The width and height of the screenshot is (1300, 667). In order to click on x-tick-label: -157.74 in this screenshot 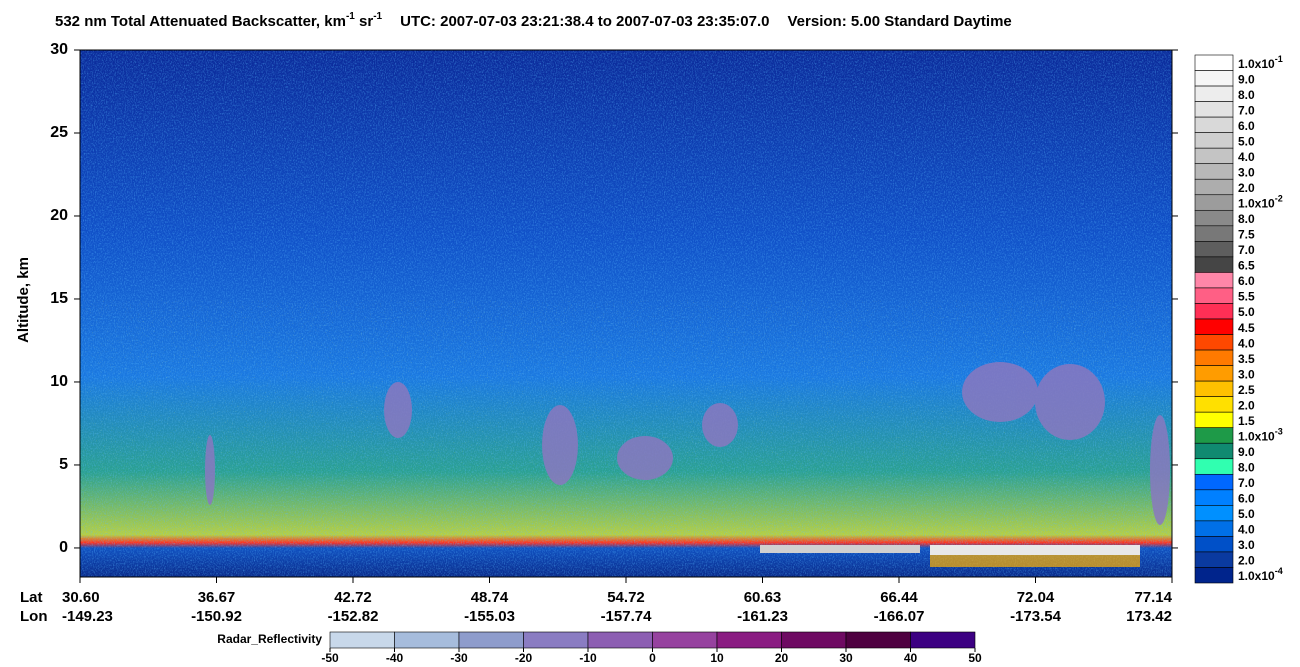, I will do `click(627, 616)`.